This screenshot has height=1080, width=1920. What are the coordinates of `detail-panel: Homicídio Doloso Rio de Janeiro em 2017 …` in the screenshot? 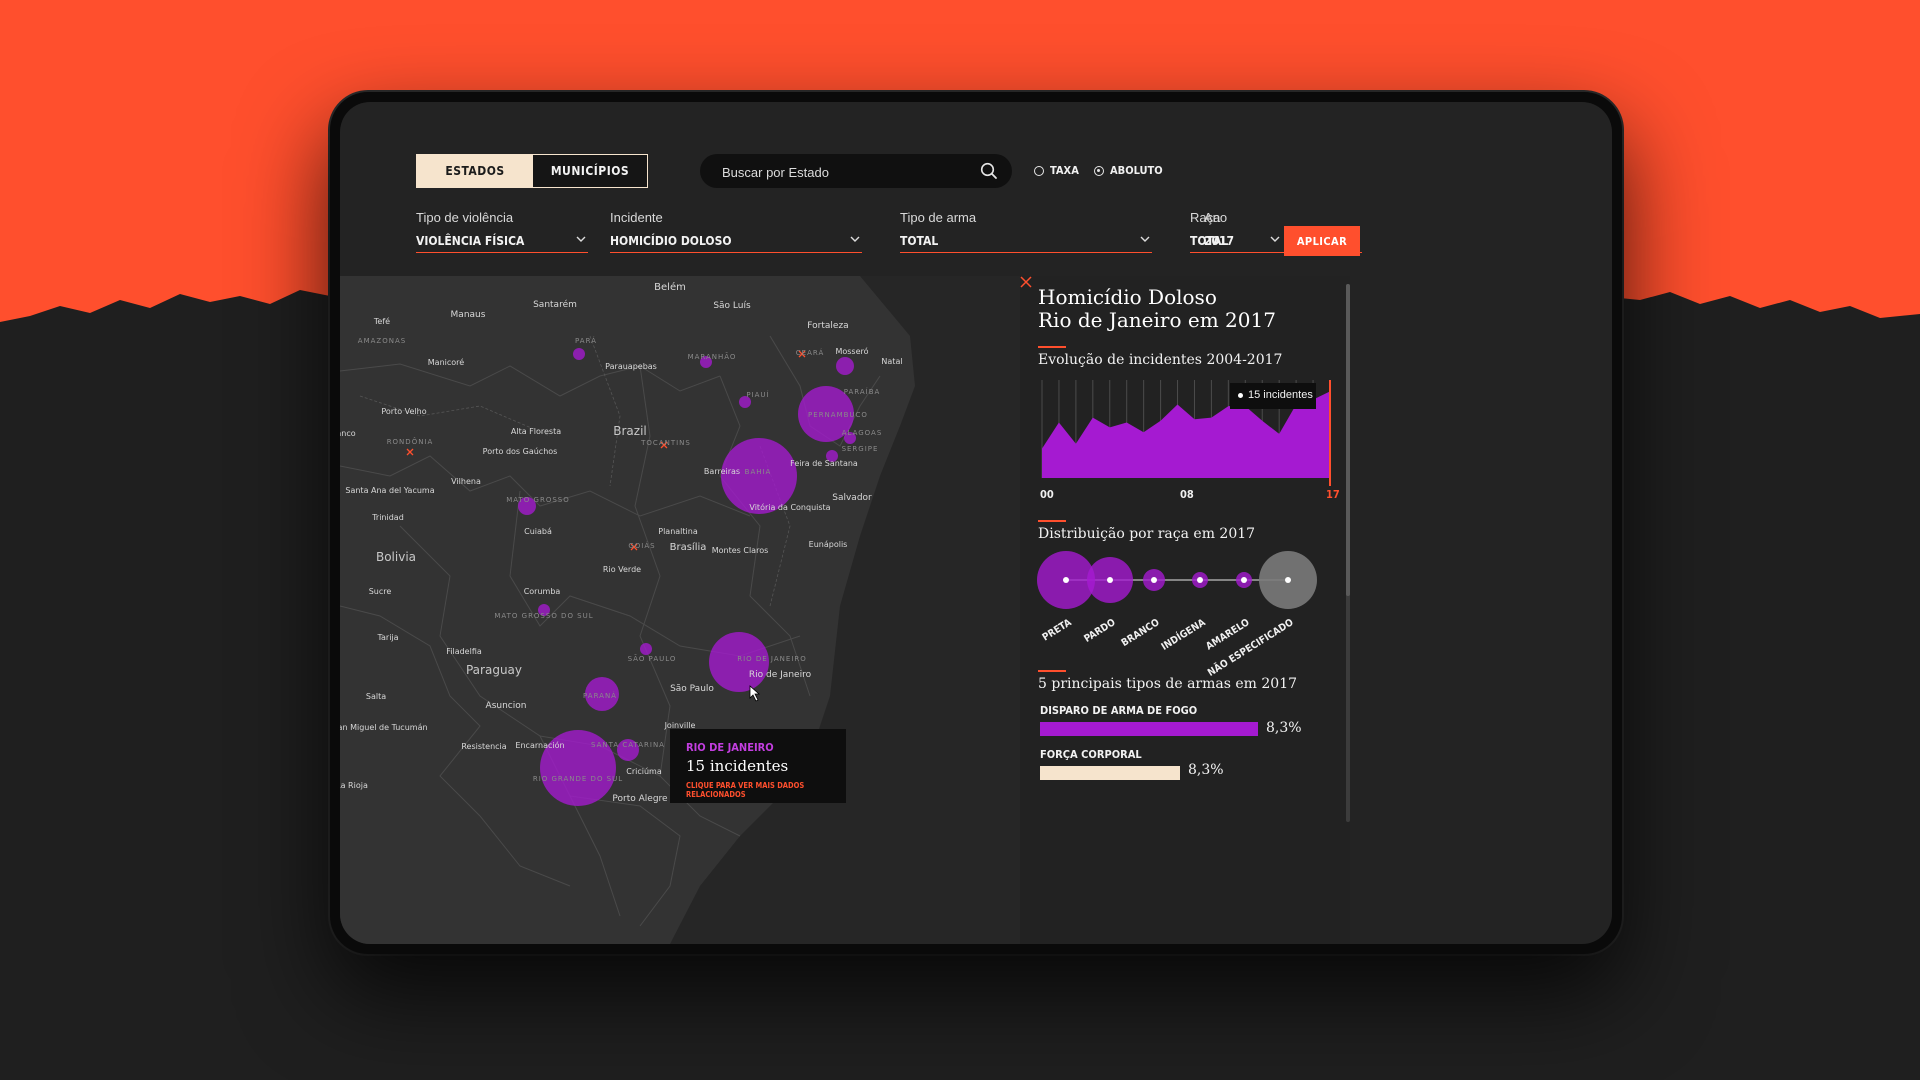 It's located at (1185, 610).